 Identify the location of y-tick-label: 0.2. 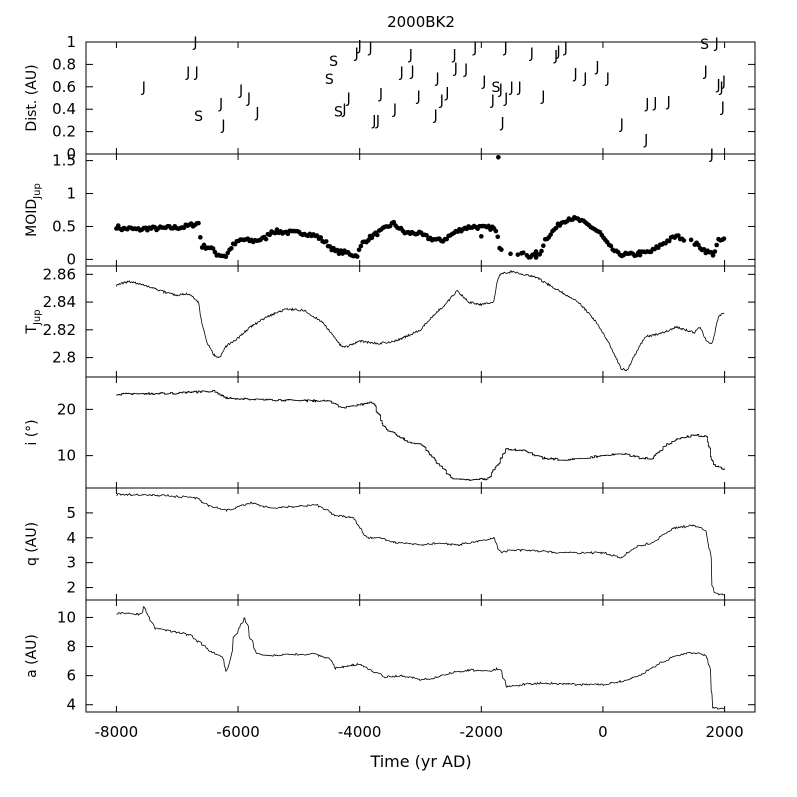
(64, 132).